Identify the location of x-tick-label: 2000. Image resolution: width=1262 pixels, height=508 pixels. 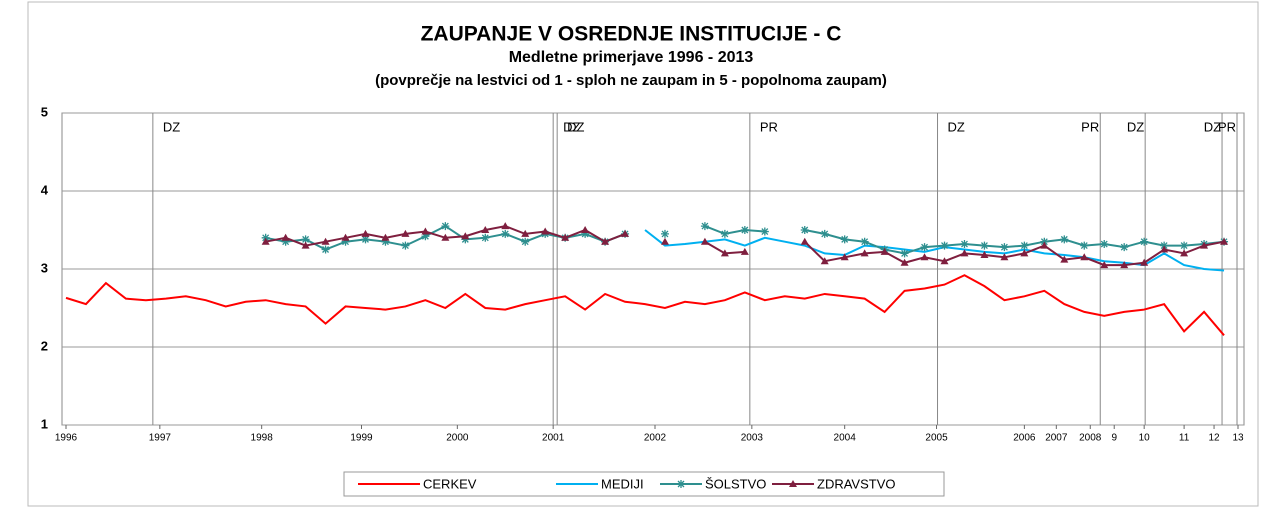
(457, 438).